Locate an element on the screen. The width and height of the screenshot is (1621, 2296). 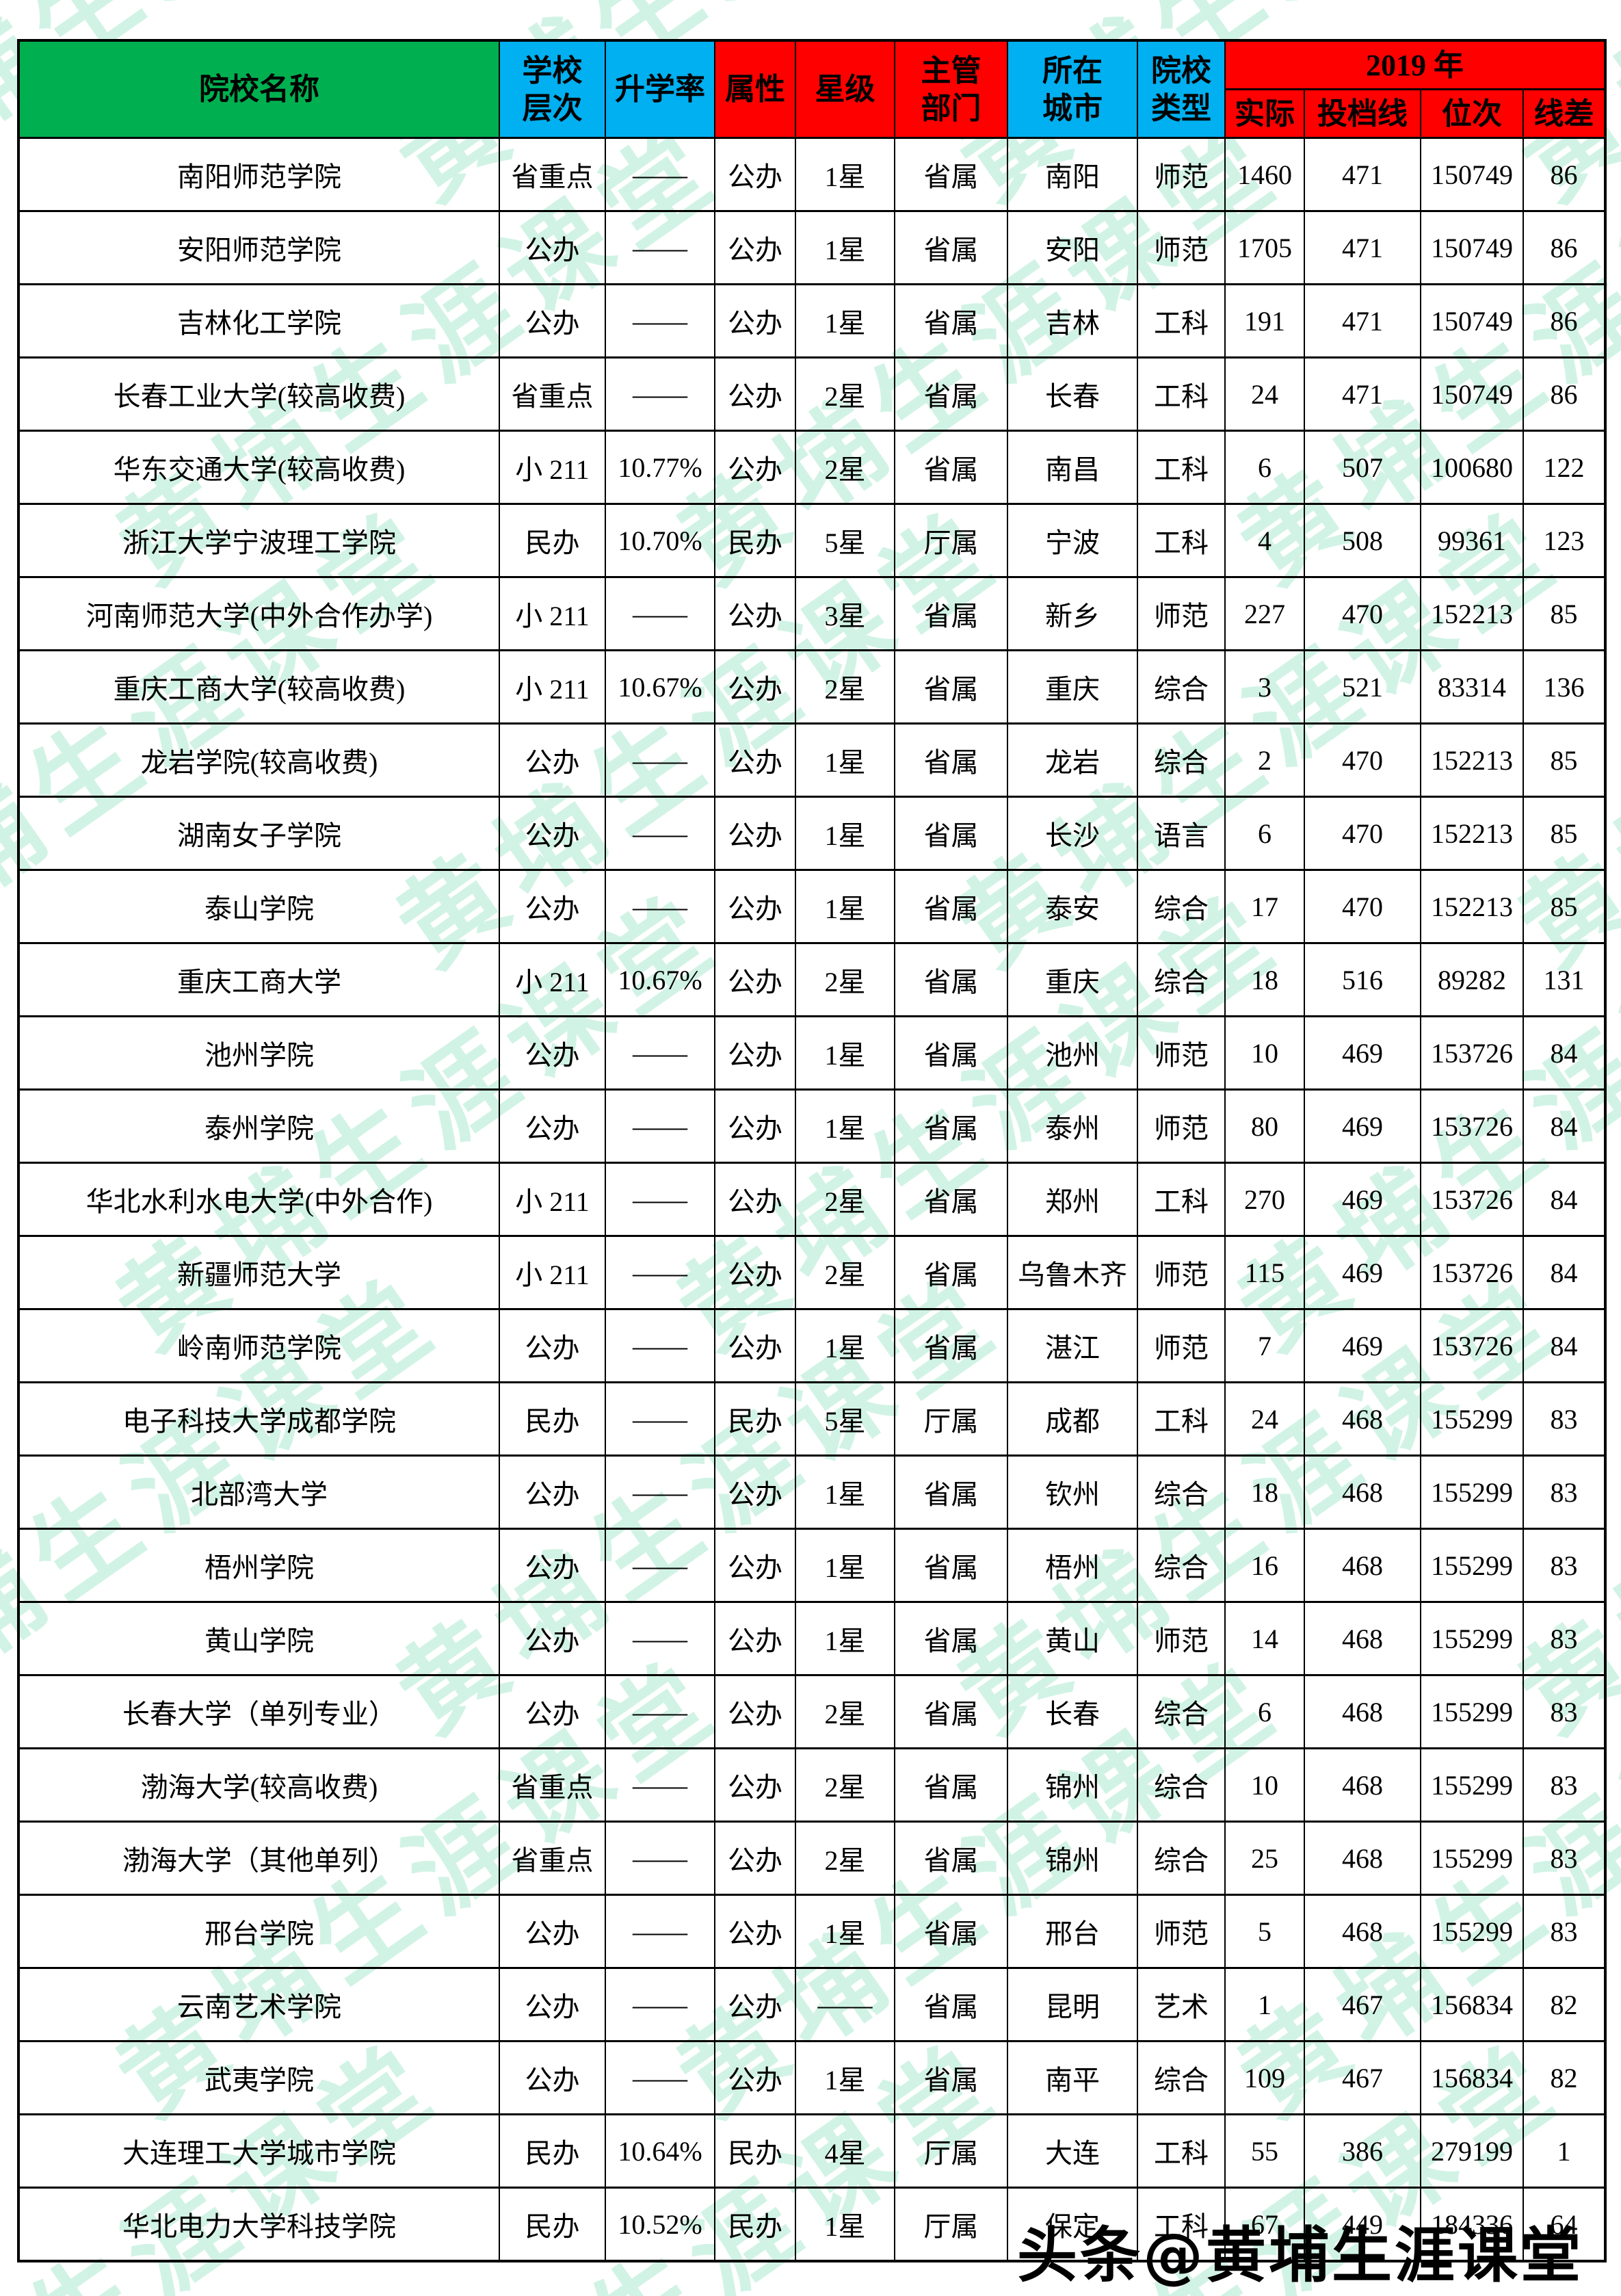
cell-rate: 10.52% is located at coordinates (660, 2224).